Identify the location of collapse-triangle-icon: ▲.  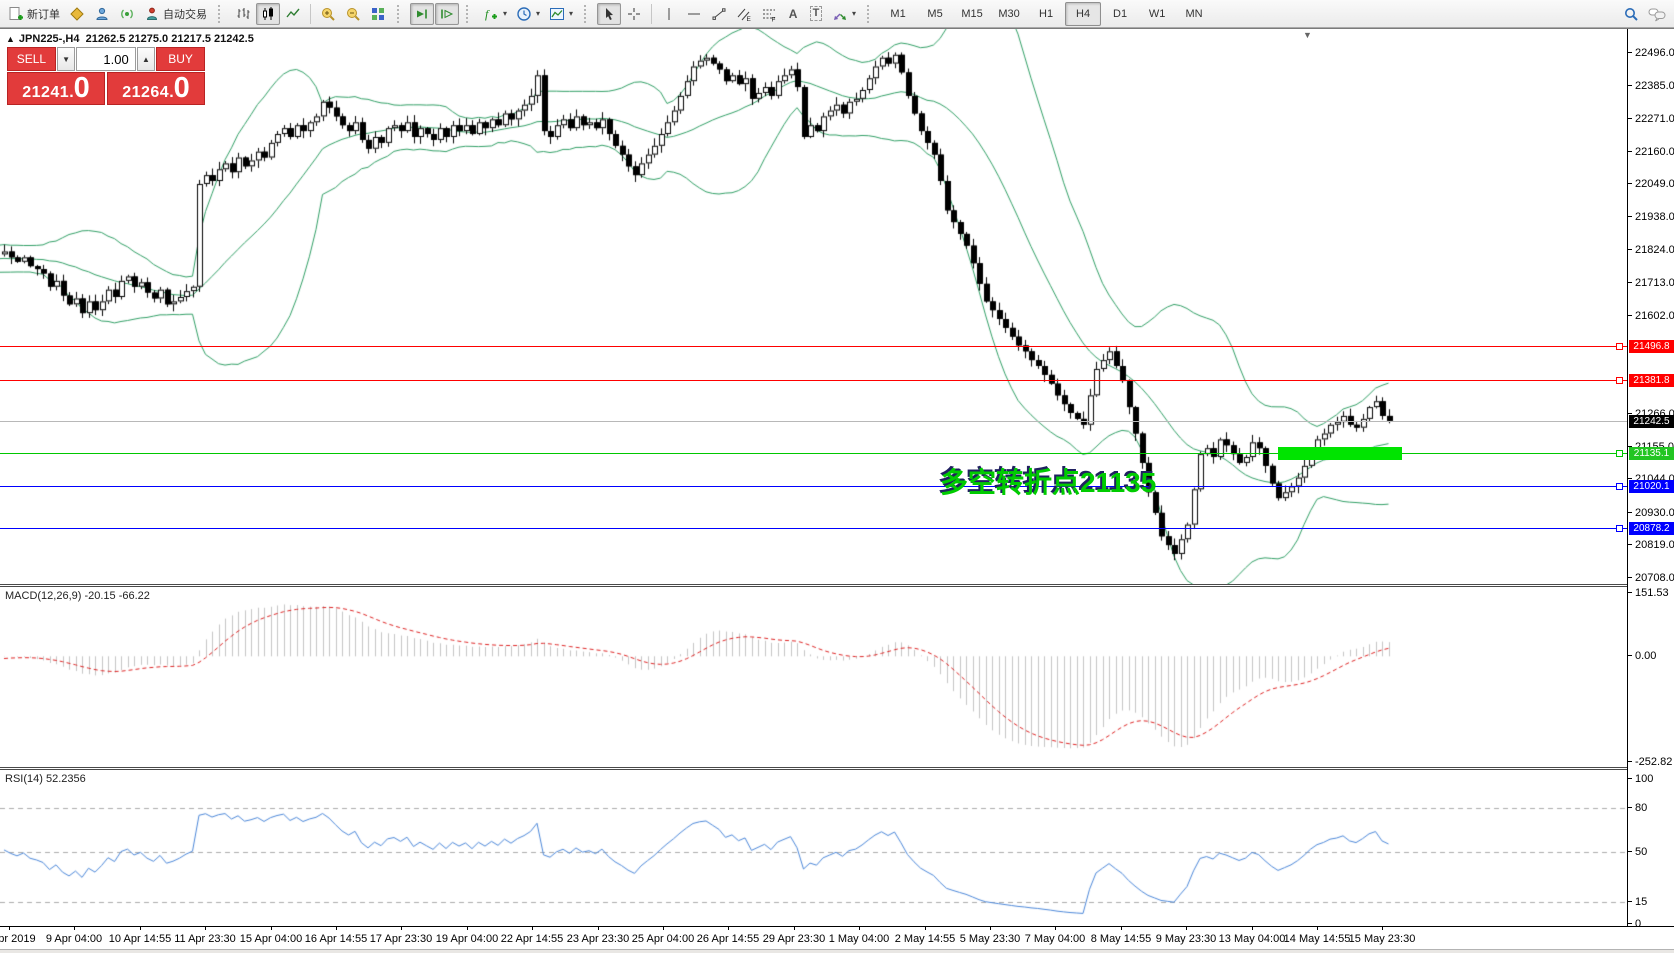
(10, 39).